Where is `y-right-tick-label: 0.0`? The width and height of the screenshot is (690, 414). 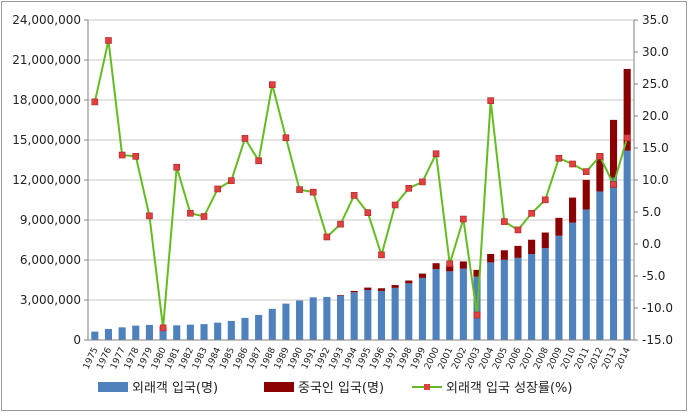
y-right-tick-label: 0.0 is located at coordinates (651, 244).